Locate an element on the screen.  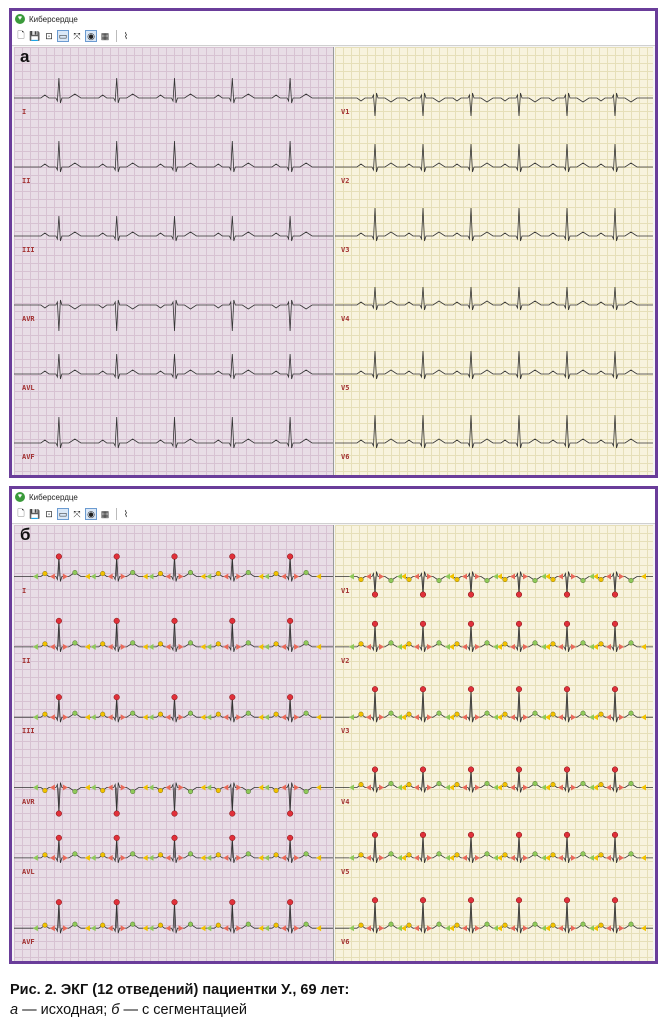
lead-label-v2: V2 is located at coordinates (345, 180).